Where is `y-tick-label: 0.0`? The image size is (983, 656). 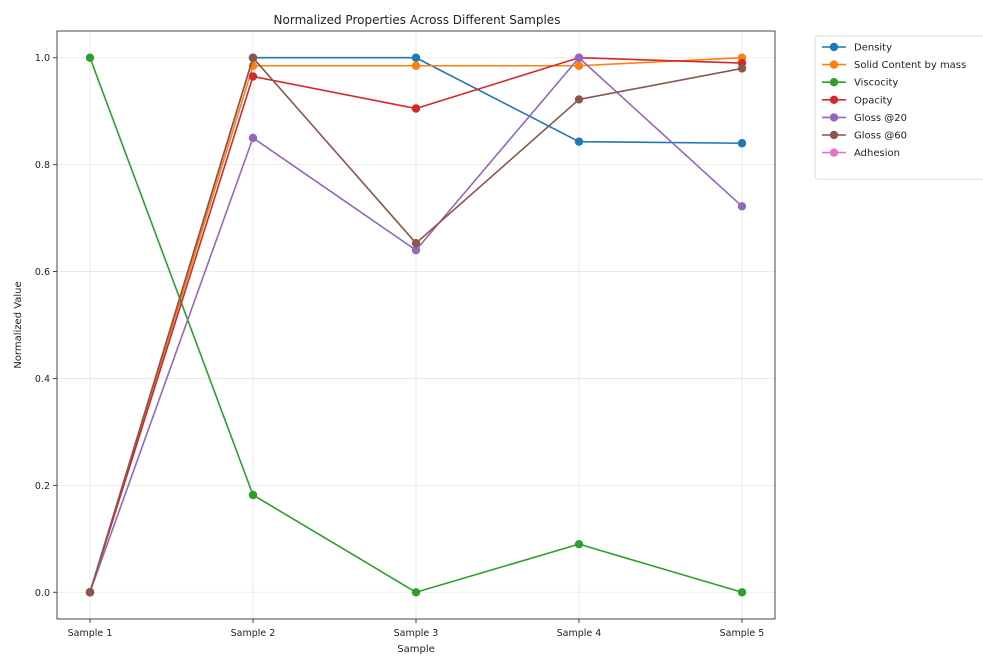 y-tick-label: 0.0 is located at coordinates (42, 593).